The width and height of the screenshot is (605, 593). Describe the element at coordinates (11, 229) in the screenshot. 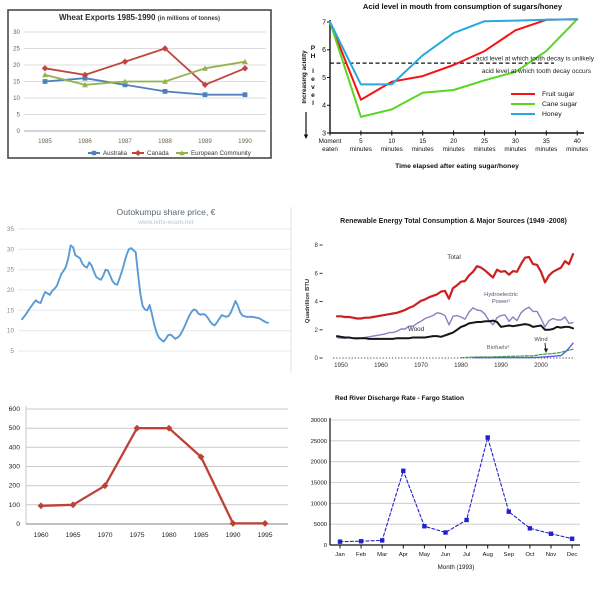

I see `y-tick-label: 35` at that location.